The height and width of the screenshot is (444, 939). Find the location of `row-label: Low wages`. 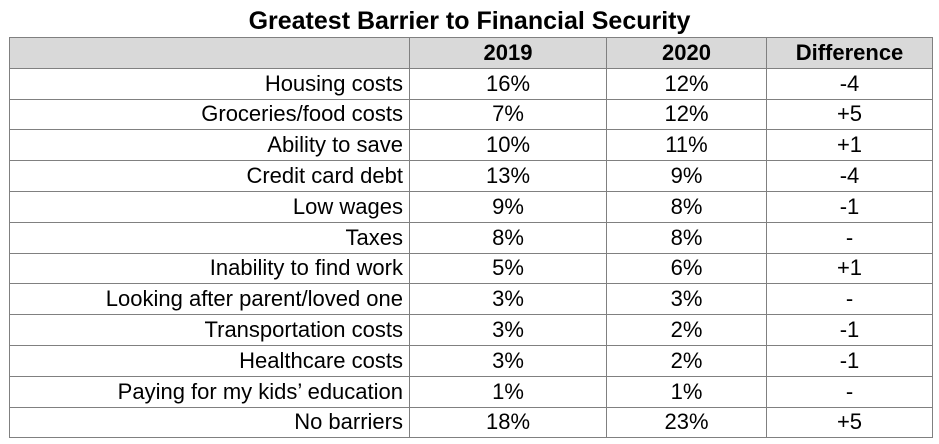

row-label: Low wages is located at coordinates (209, 206).